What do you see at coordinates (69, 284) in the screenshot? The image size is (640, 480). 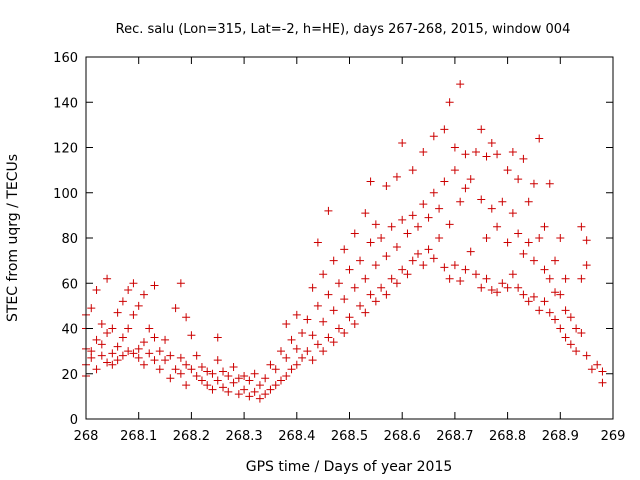 I see `y-tick-label: 60` at bounding box center [69, 284].